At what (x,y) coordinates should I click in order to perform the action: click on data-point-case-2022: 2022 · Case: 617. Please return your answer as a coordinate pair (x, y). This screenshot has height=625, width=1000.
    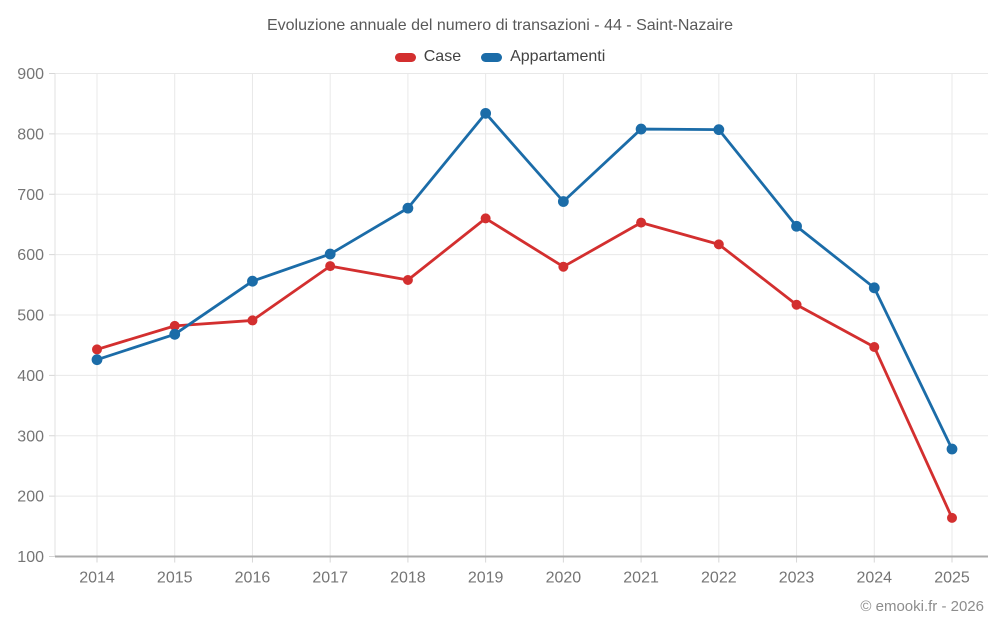
    Looking at the image, I should click on (718, 244).